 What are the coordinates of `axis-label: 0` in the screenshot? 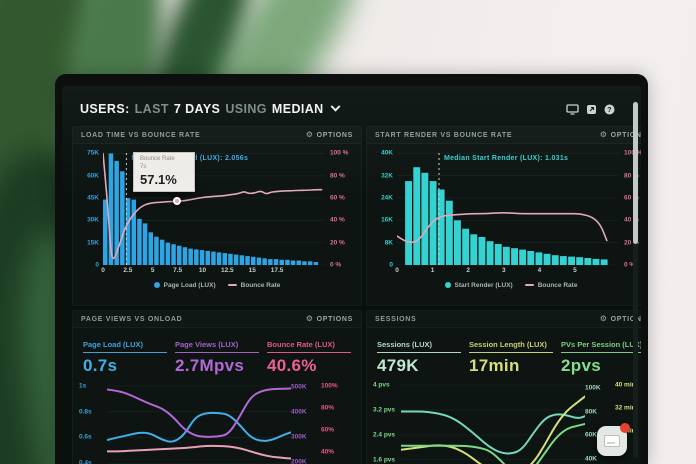 It's located at (391, 265).